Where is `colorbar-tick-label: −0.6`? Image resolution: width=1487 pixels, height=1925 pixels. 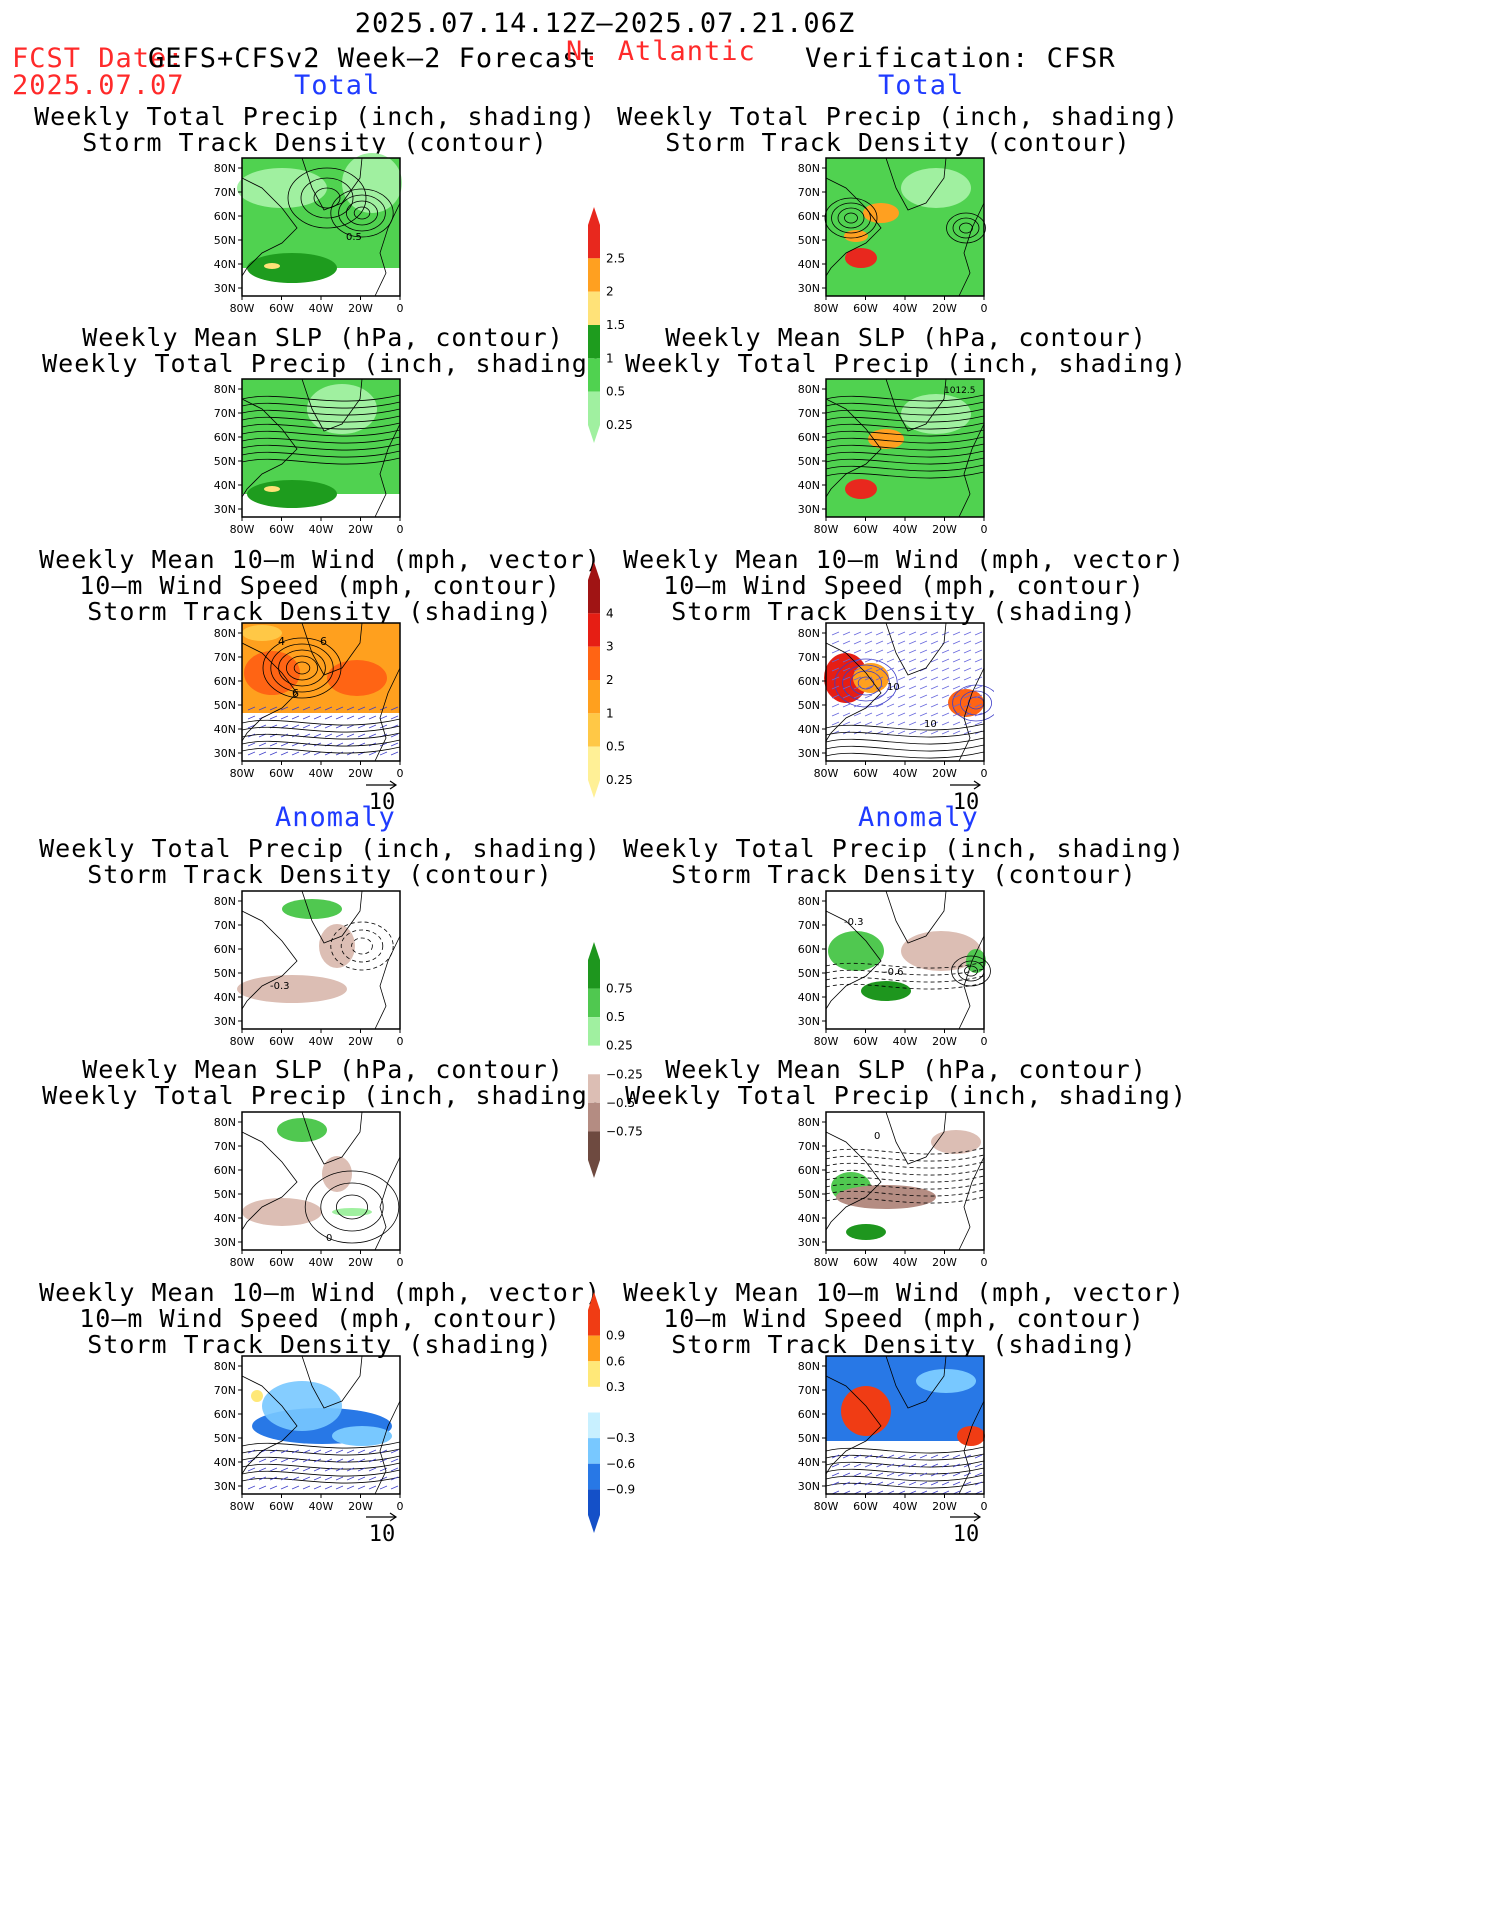 colorbar-tick-label: −0.6 is located at coordinates (620, 1464).